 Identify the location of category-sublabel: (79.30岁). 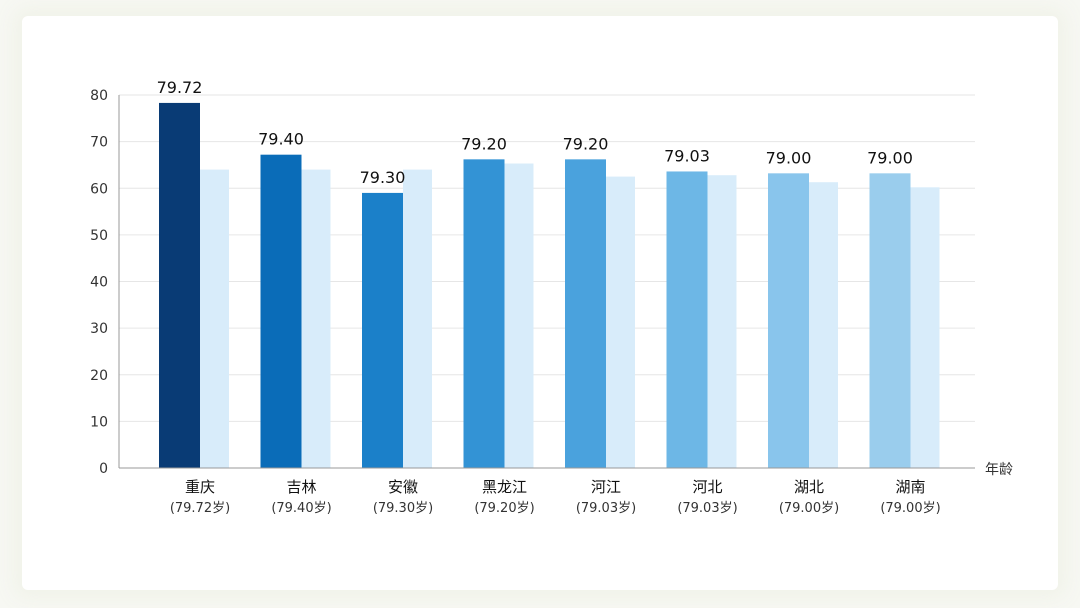
(403, 508).